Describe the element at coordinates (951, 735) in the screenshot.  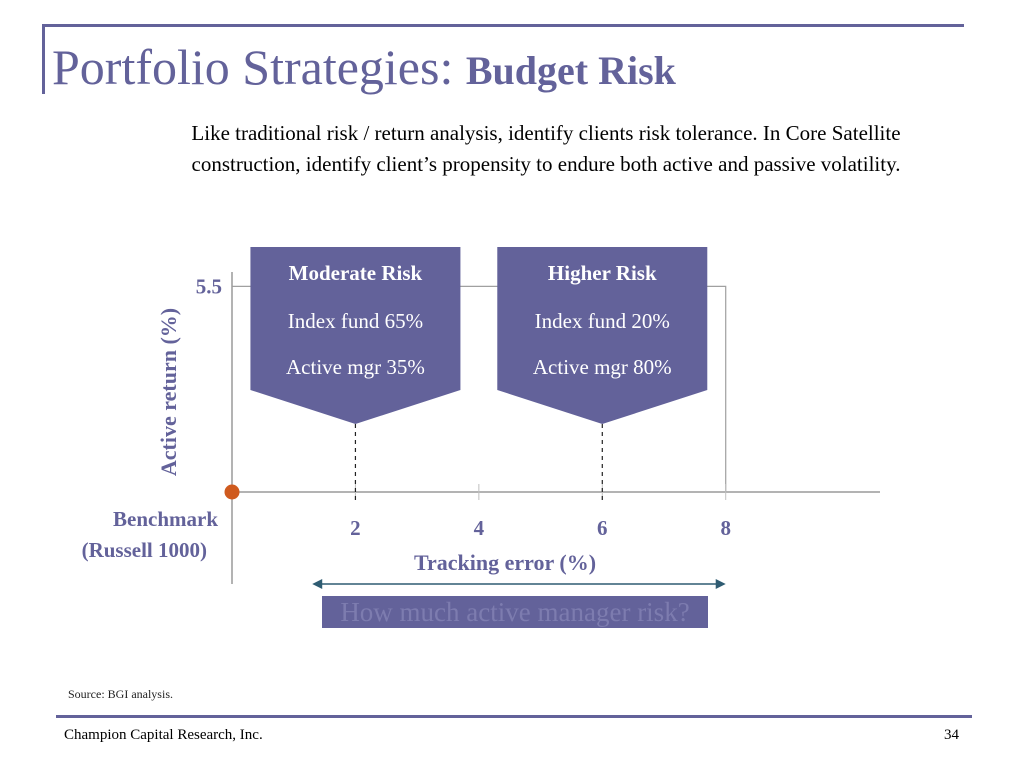
I see `page-number: 34` at that location.